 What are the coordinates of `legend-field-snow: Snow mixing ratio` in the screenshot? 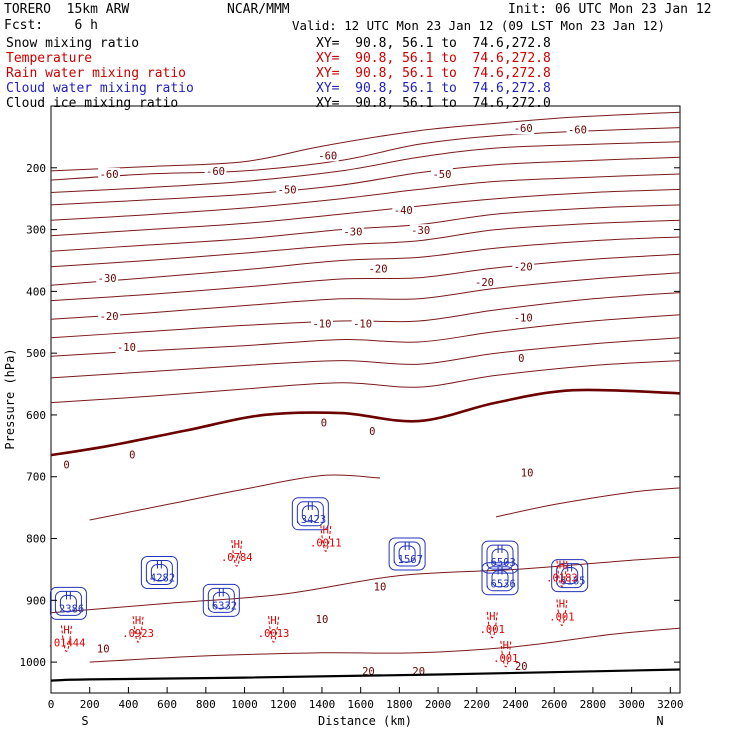 It's located at (73, 43).